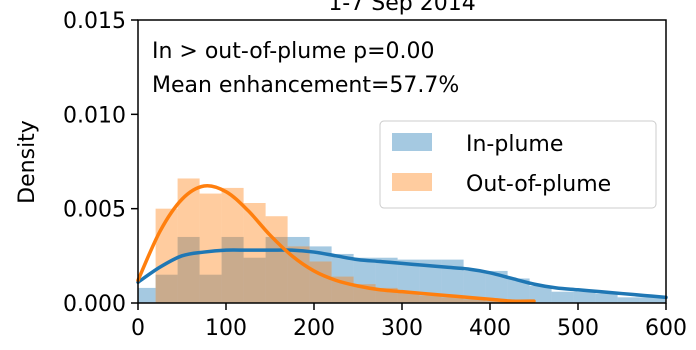 Image resolution: width=696 pixels, height=350 pixels. What do you see at coordinates (94, 115) in the screenshot?
I see `y-tick-label-2: 0.010` at bounding box center [94, 115].